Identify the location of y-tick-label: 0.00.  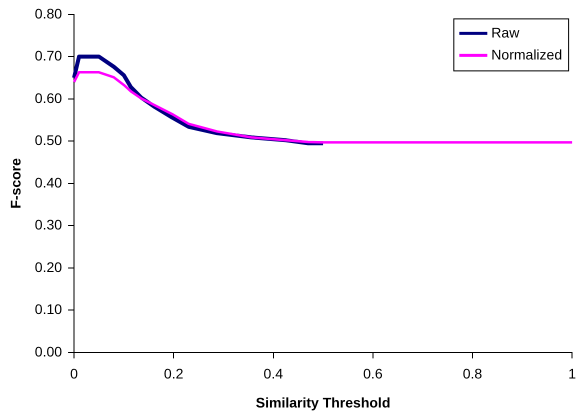
(48, 351).